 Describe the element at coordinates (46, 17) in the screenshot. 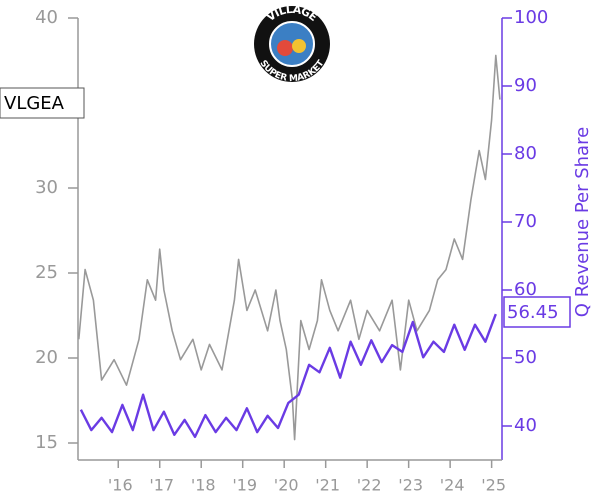

I see `y-tick-label: 40` at that location.